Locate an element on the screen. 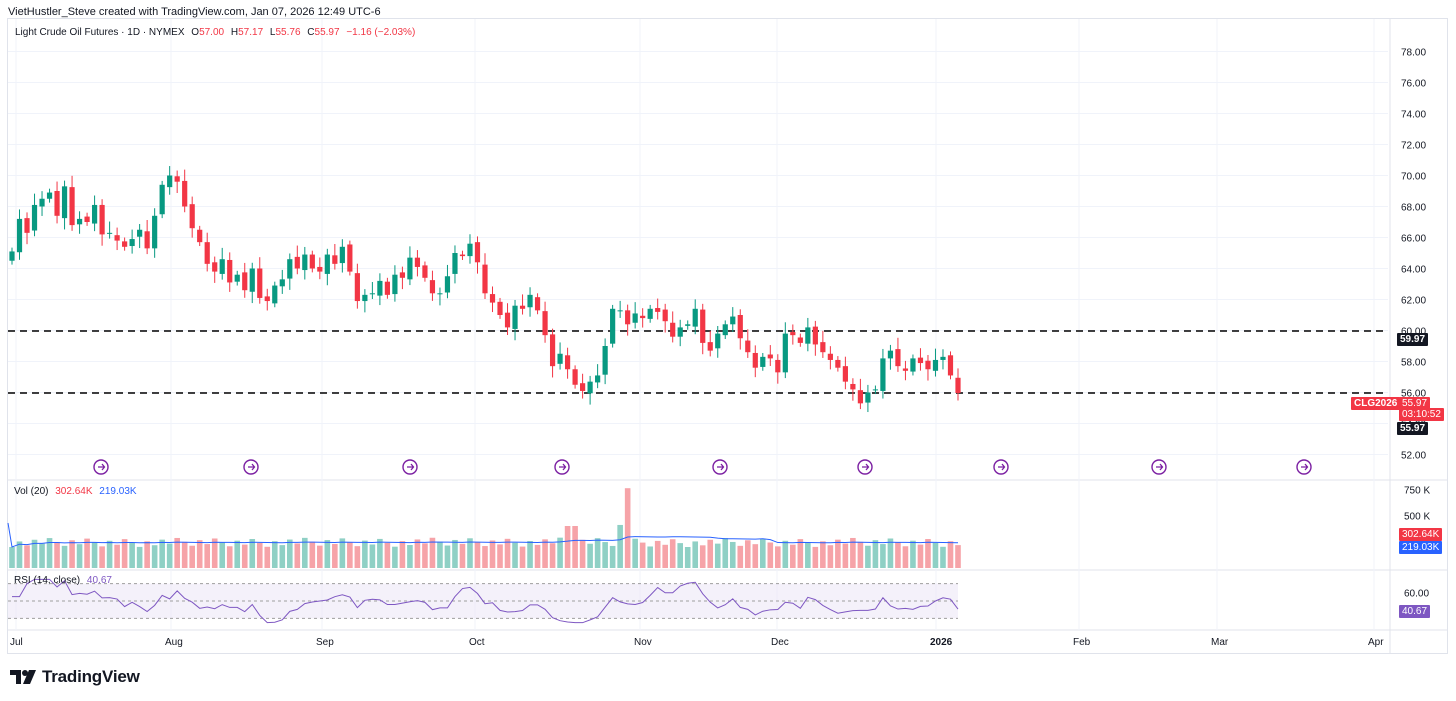 This screenshot has width=1456, height=701. low-value: 55.76 is located at coordinates (288, 32).